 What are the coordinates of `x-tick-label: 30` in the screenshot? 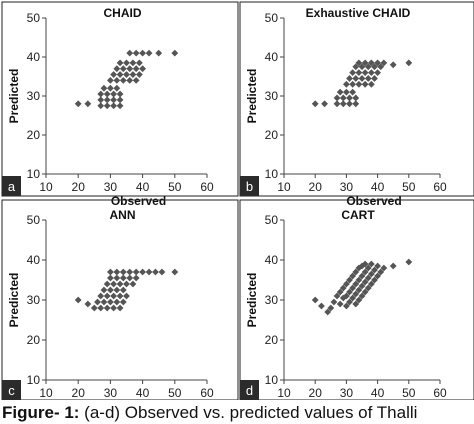 It's located at (347, 187).